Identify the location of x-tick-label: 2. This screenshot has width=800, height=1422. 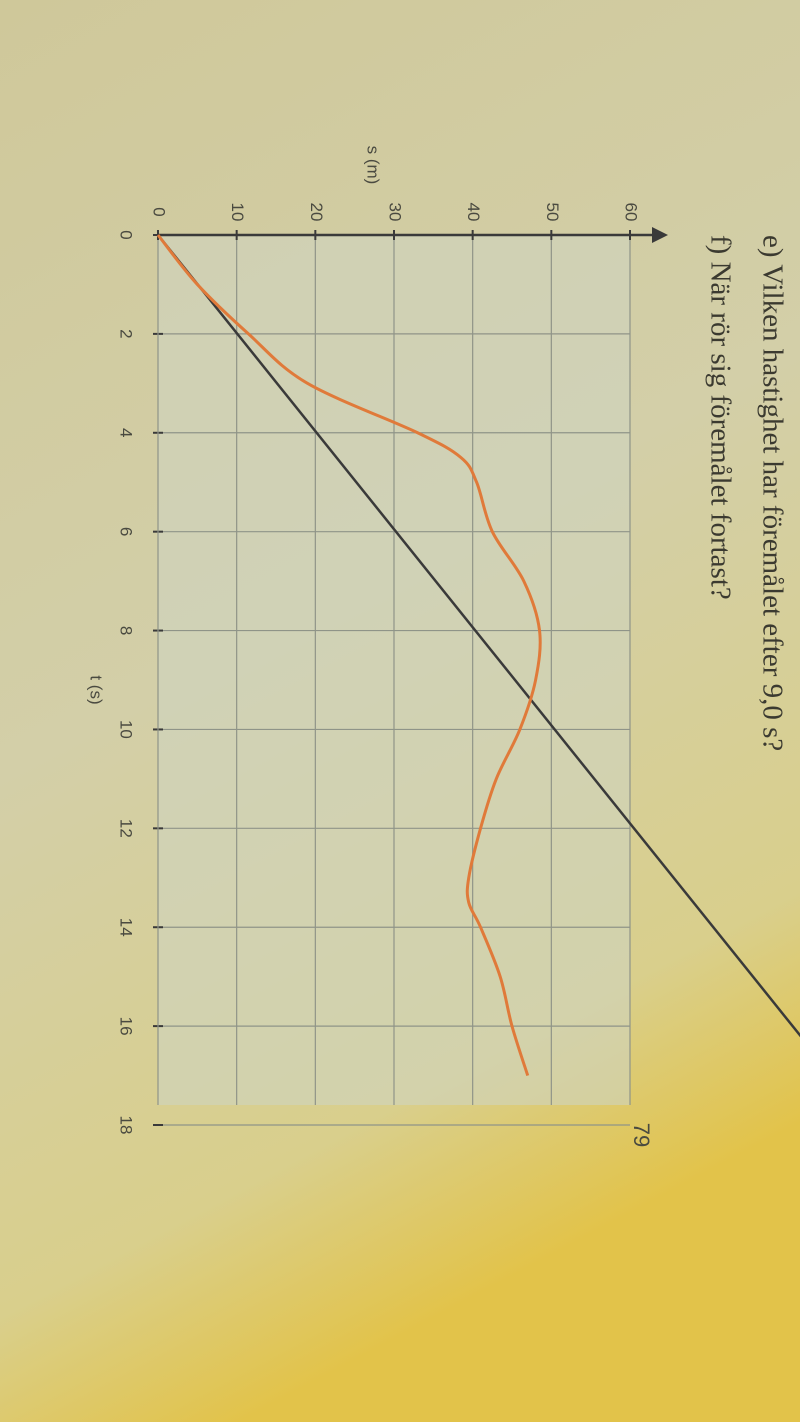
(126, 333).